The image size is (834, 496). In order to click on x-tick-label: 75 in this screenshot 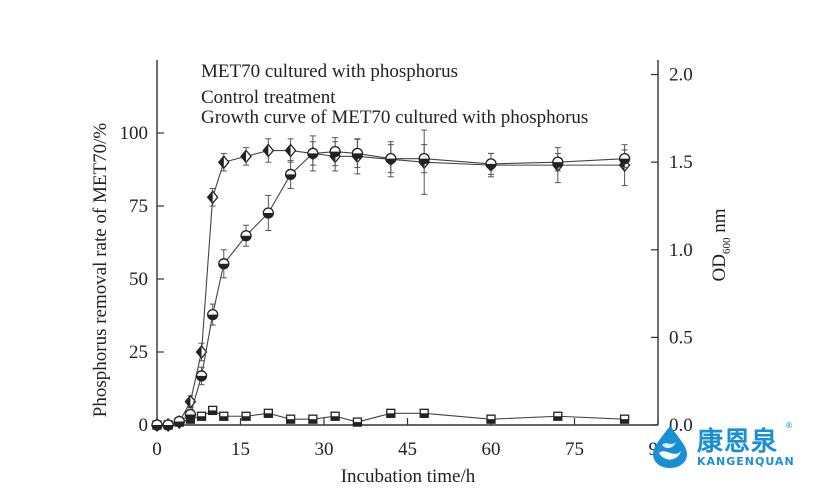, I will do `click(574, 449)`.